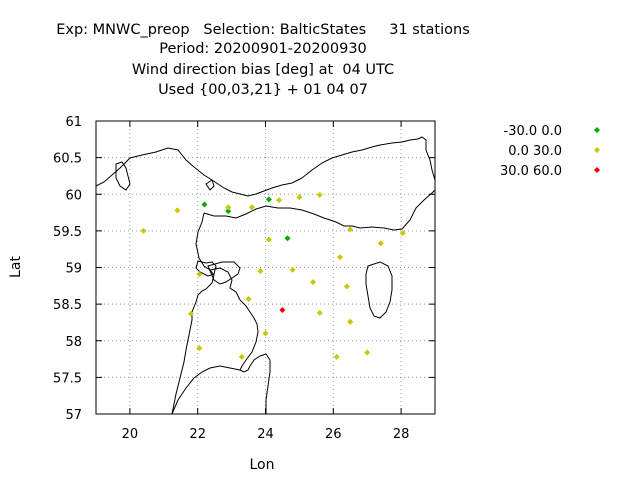  I want to click on chart-title-line-2: Period: 20200901-20200930, so click(263, 49).